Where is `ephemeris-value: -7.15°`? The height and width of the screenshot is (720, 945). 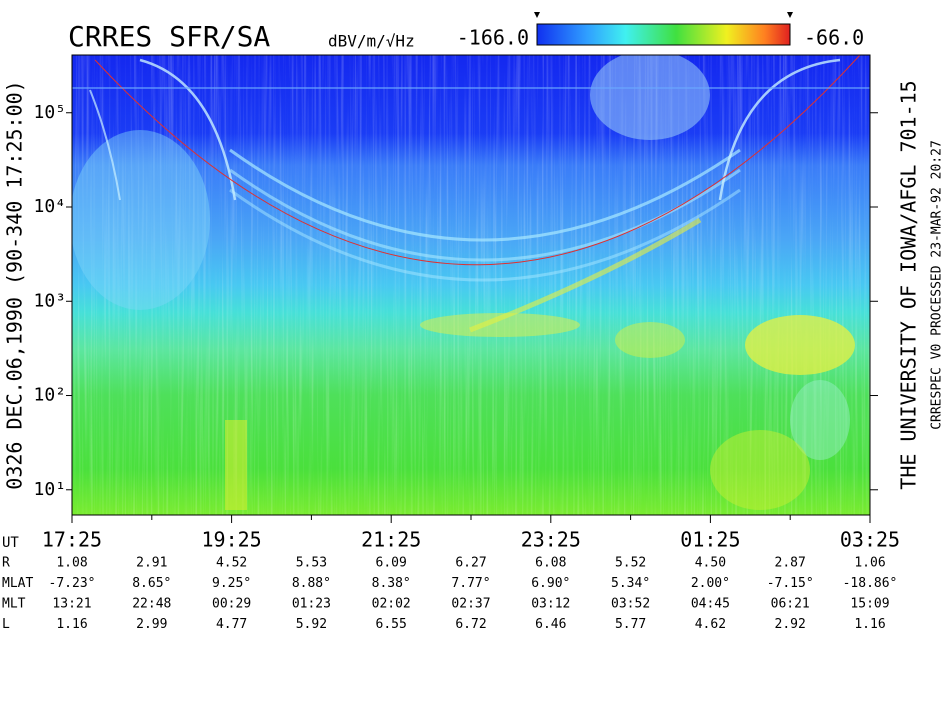
ephemeris-value: -7.15° is located at coordinates (790, 583).